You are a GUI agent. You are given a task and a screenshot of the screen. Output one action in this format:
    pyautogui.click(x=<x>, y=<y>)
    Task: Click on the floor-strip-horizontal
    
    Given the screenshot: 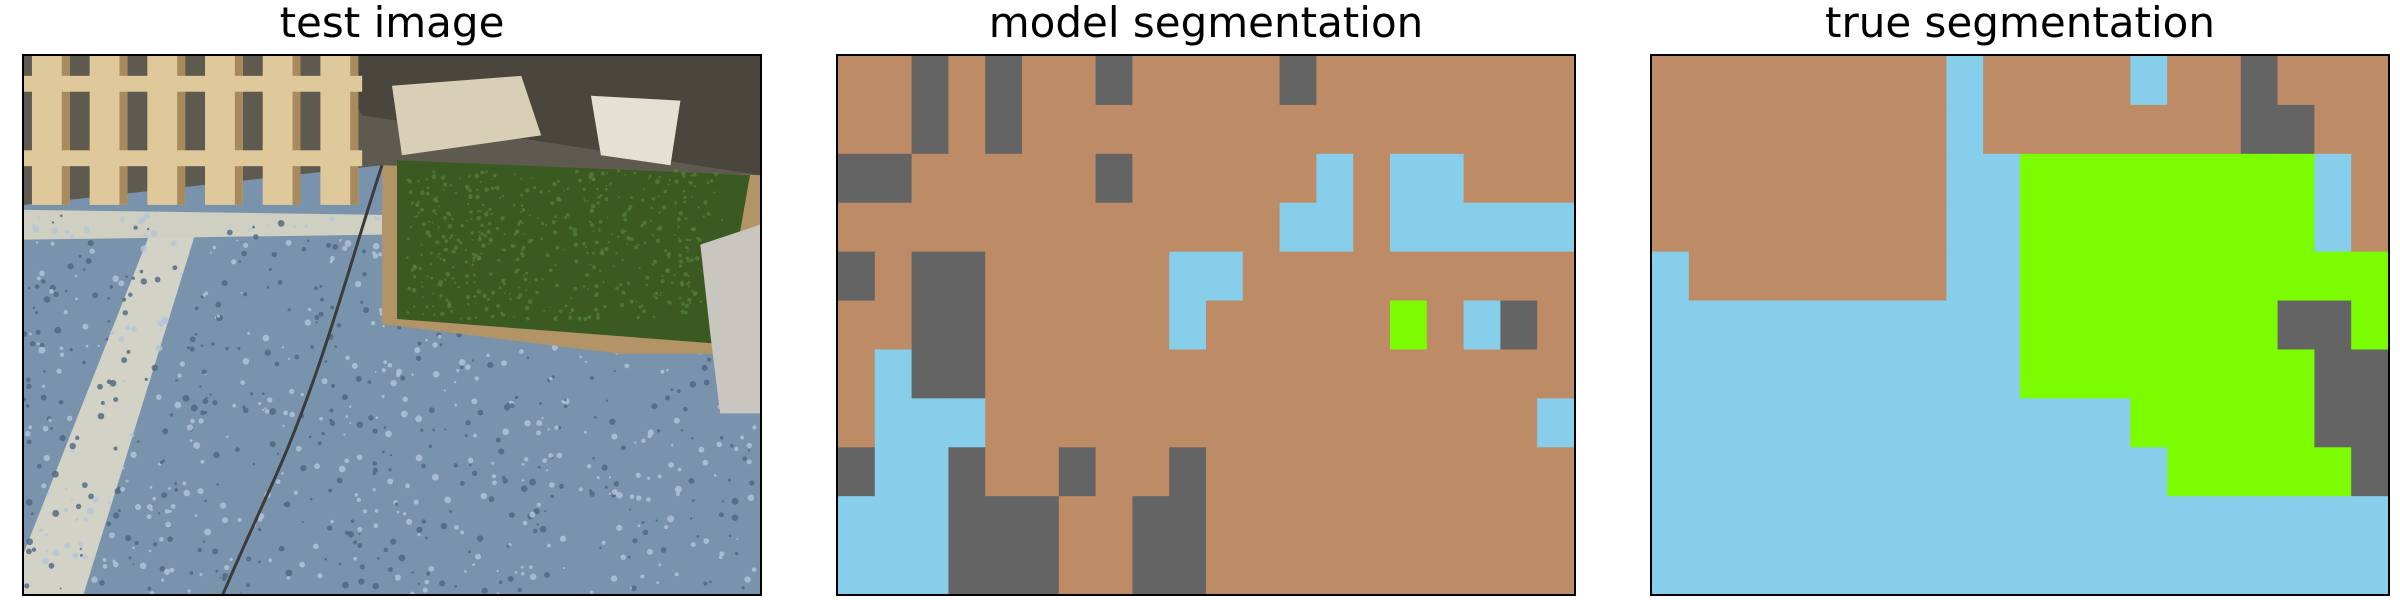 What is the action you would take?
    pyautogui.click(x=203, y=224)
    